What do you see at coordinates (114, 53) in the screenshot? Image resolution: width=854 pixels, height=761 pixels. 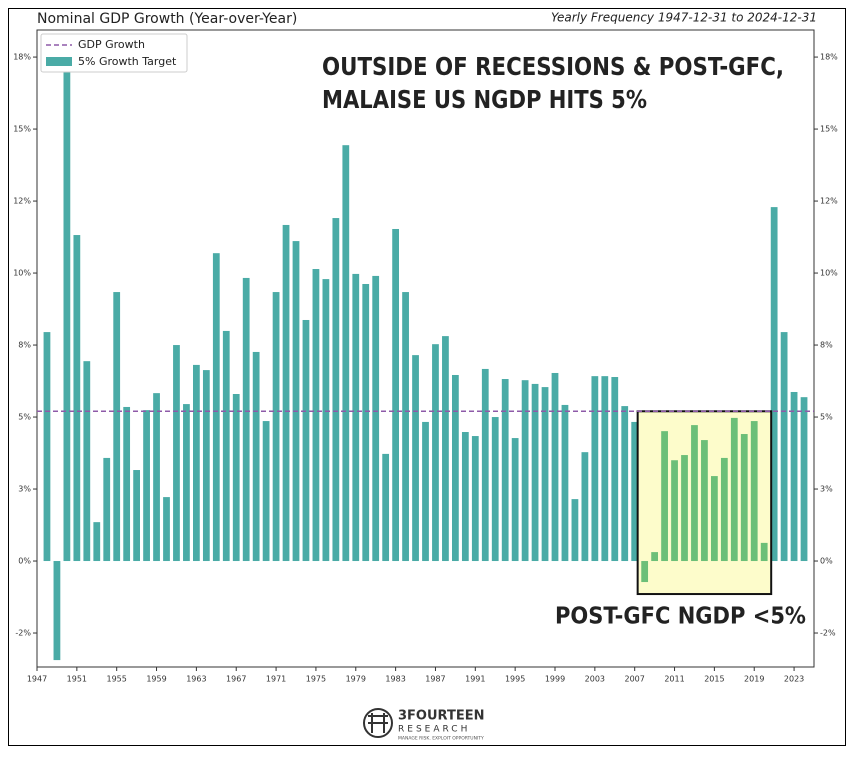 I see `legend-box` at bounding box center [114, 53].